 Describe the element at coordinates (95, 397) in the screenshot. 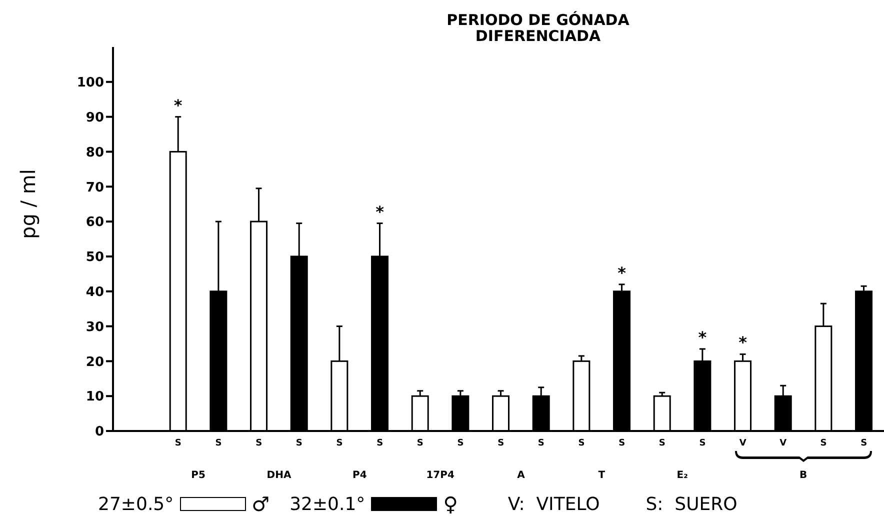

I see `y-tick-label: 10` at that location.